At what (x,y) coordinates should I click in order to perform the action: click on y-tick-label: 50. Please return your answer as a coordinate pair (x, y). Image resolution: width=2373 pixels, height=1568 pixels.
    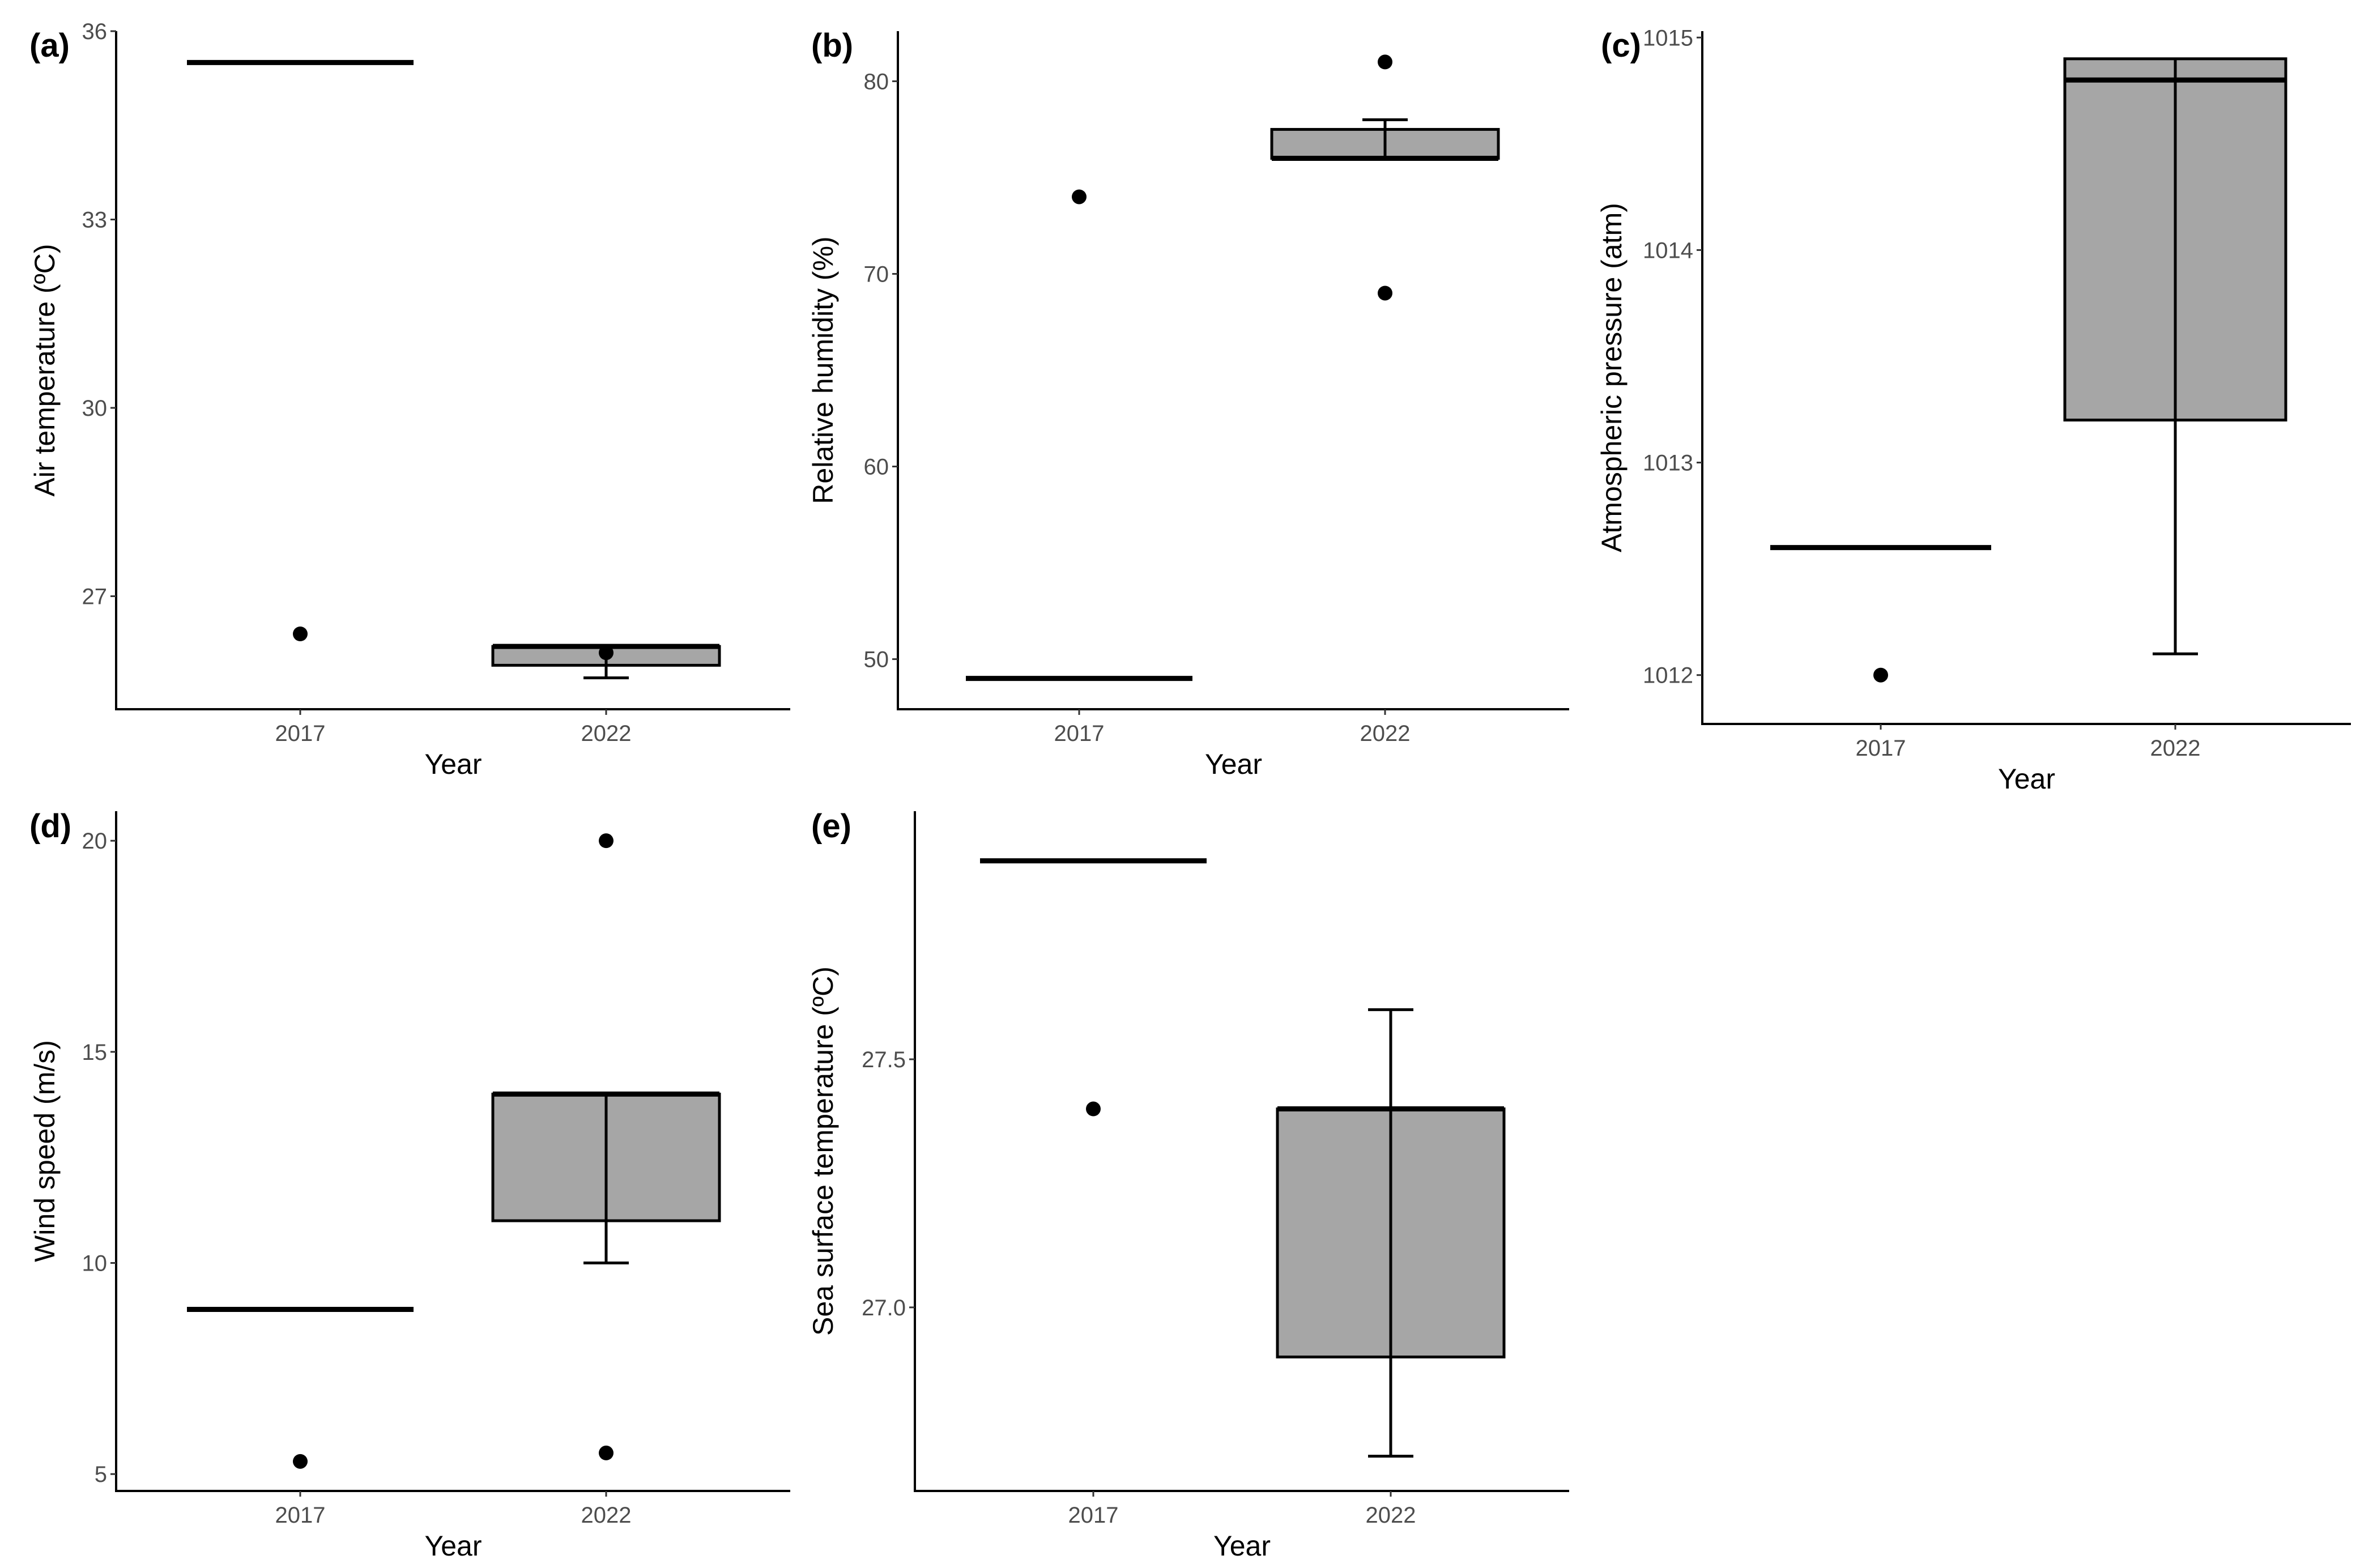
    Looking at the image, I should click on (876, 660).